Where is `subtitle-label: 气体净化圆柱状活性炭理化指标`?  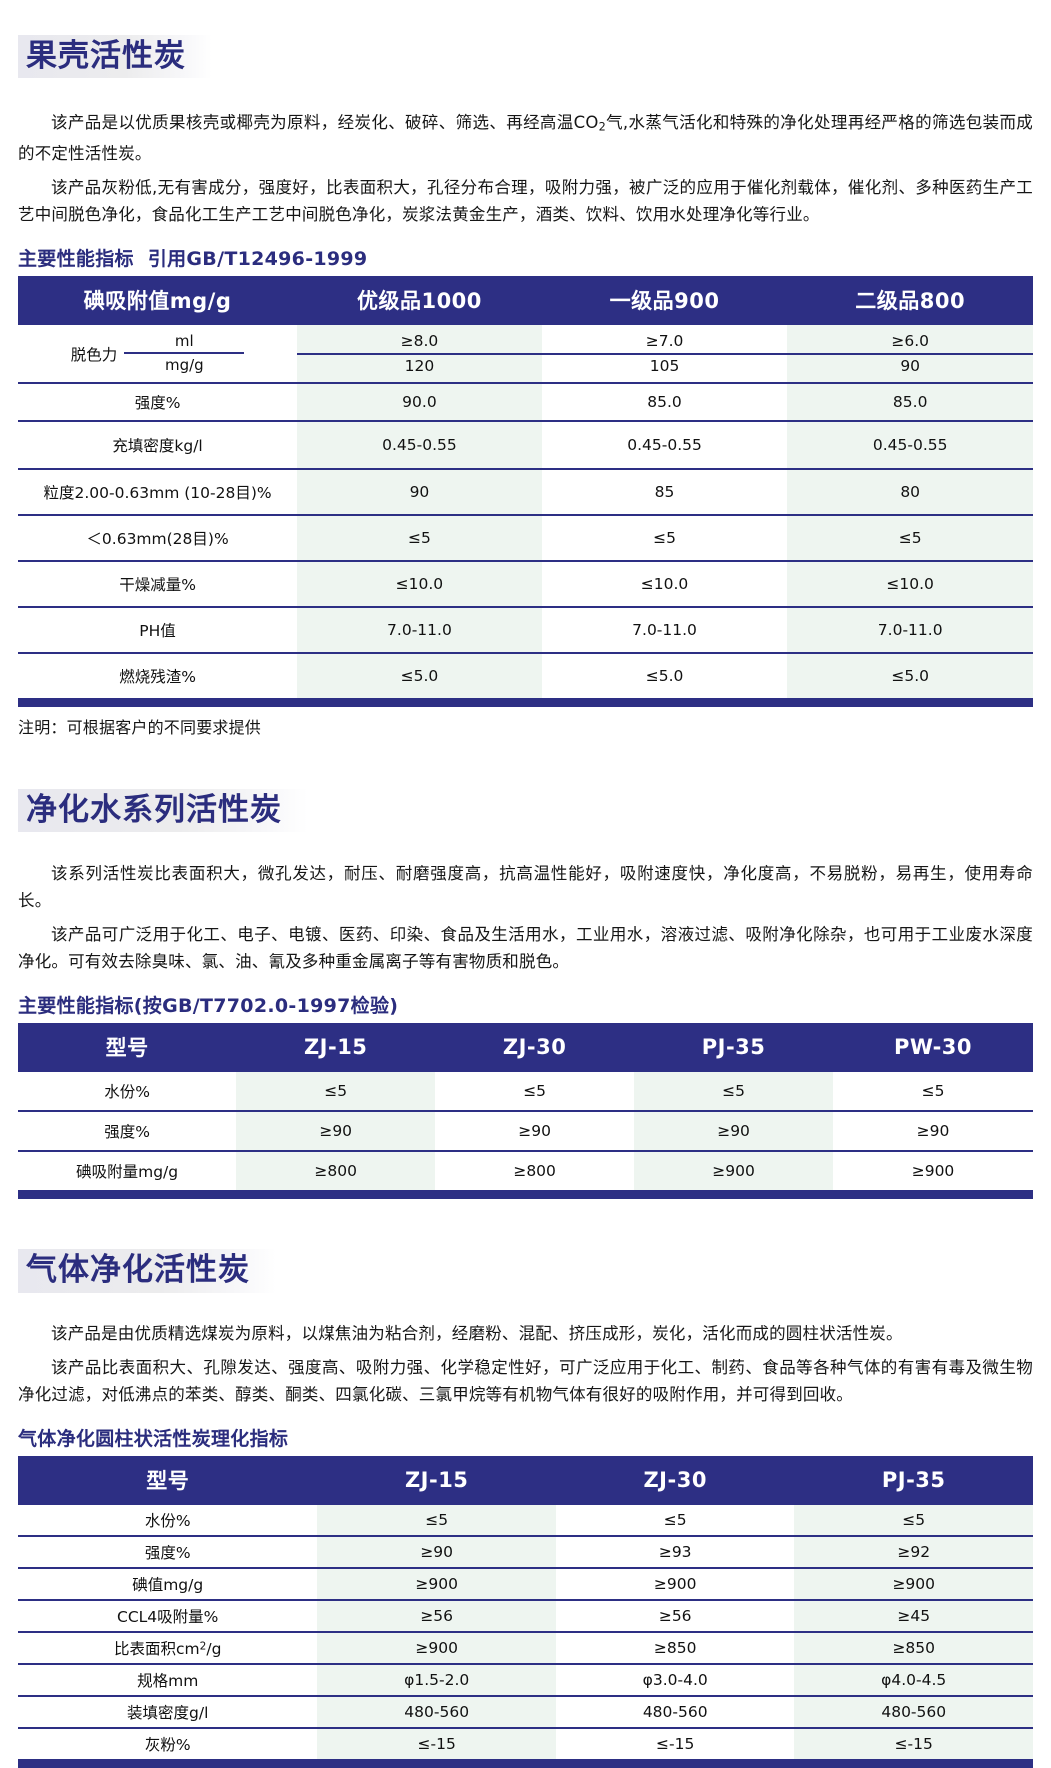 subtitle-label: 气体净化圆柱状活性炭理化指标 is located at coordinates (153, 1439).